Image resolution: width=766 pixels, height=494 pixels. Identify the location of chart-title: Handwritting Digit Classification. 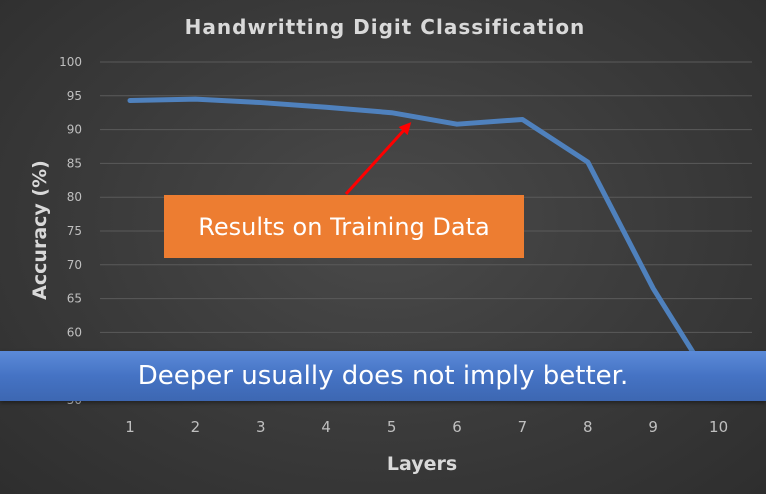
(385, 27).